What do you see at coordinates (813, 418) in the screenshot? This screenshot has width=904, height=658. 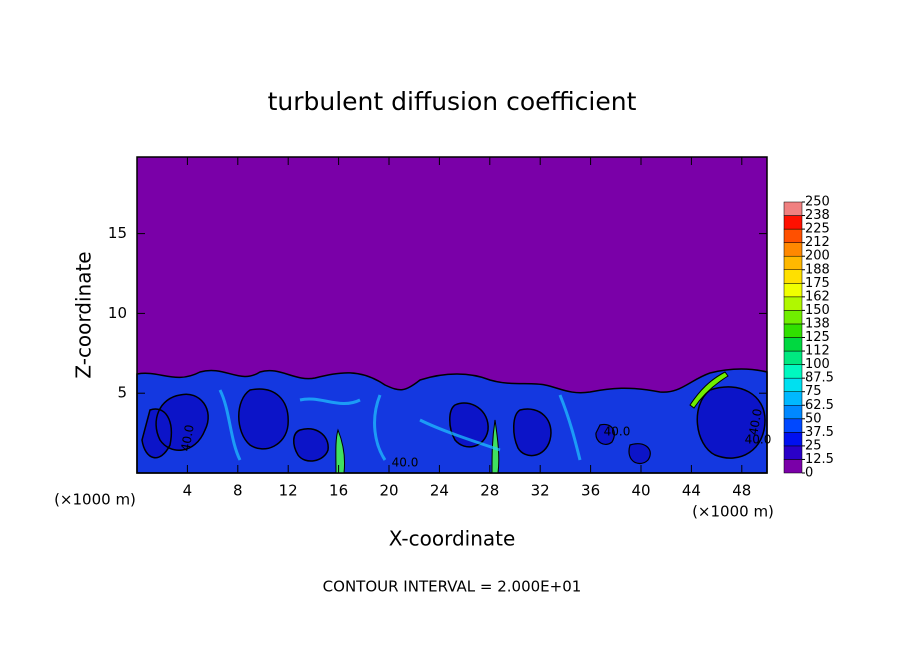 I see `colorbar-label: 50` at bounding box center [813, 418].